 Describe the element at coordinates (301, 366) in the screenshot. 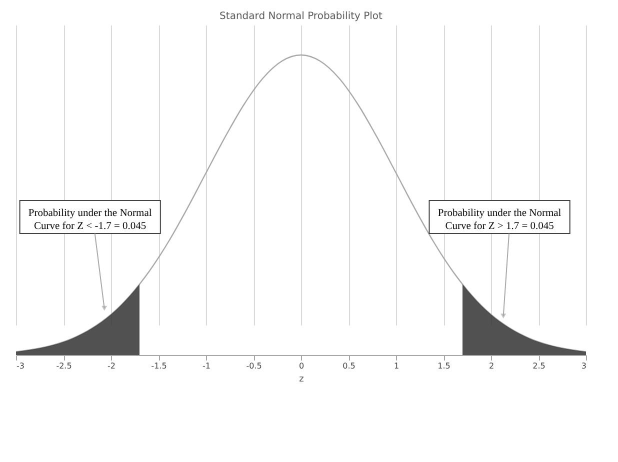

I see `x-tick-label: 0` at that location.